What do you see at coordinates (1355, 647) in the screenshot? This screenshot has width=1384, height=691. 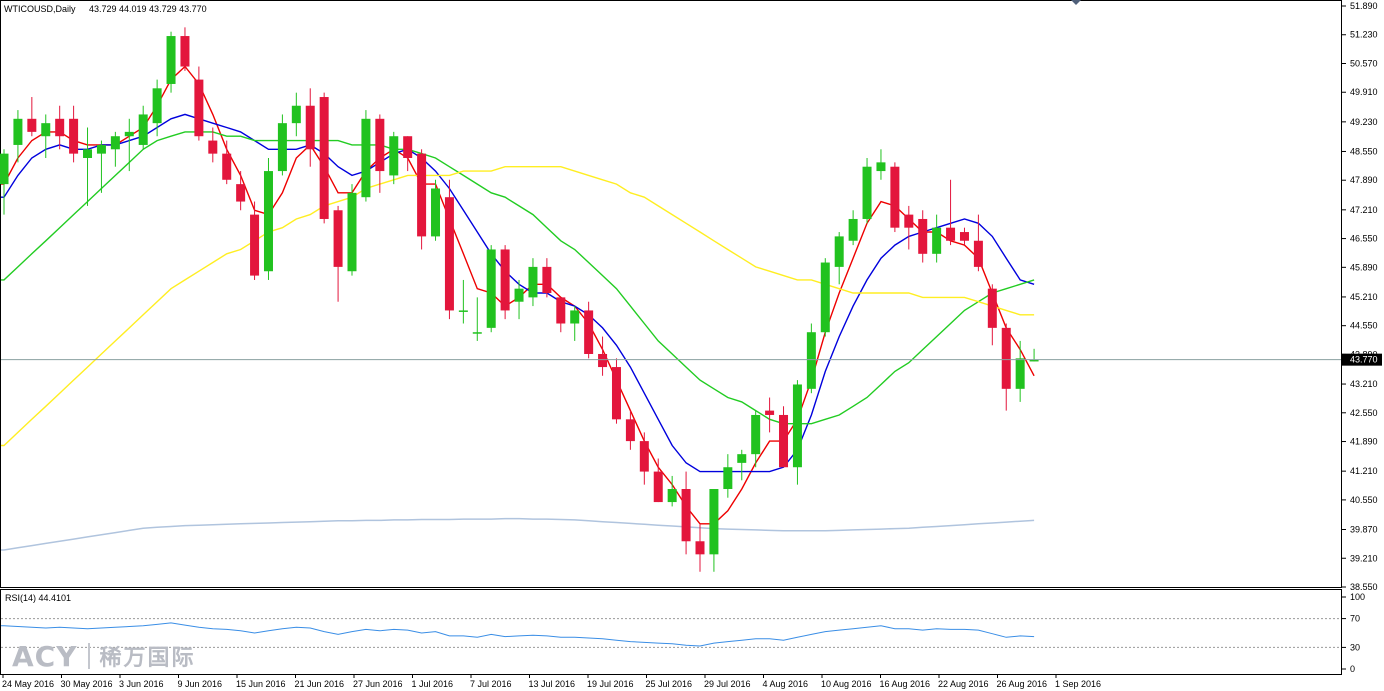 I see `rsi-tick-label: 30` at bounding box center [1355, 647].